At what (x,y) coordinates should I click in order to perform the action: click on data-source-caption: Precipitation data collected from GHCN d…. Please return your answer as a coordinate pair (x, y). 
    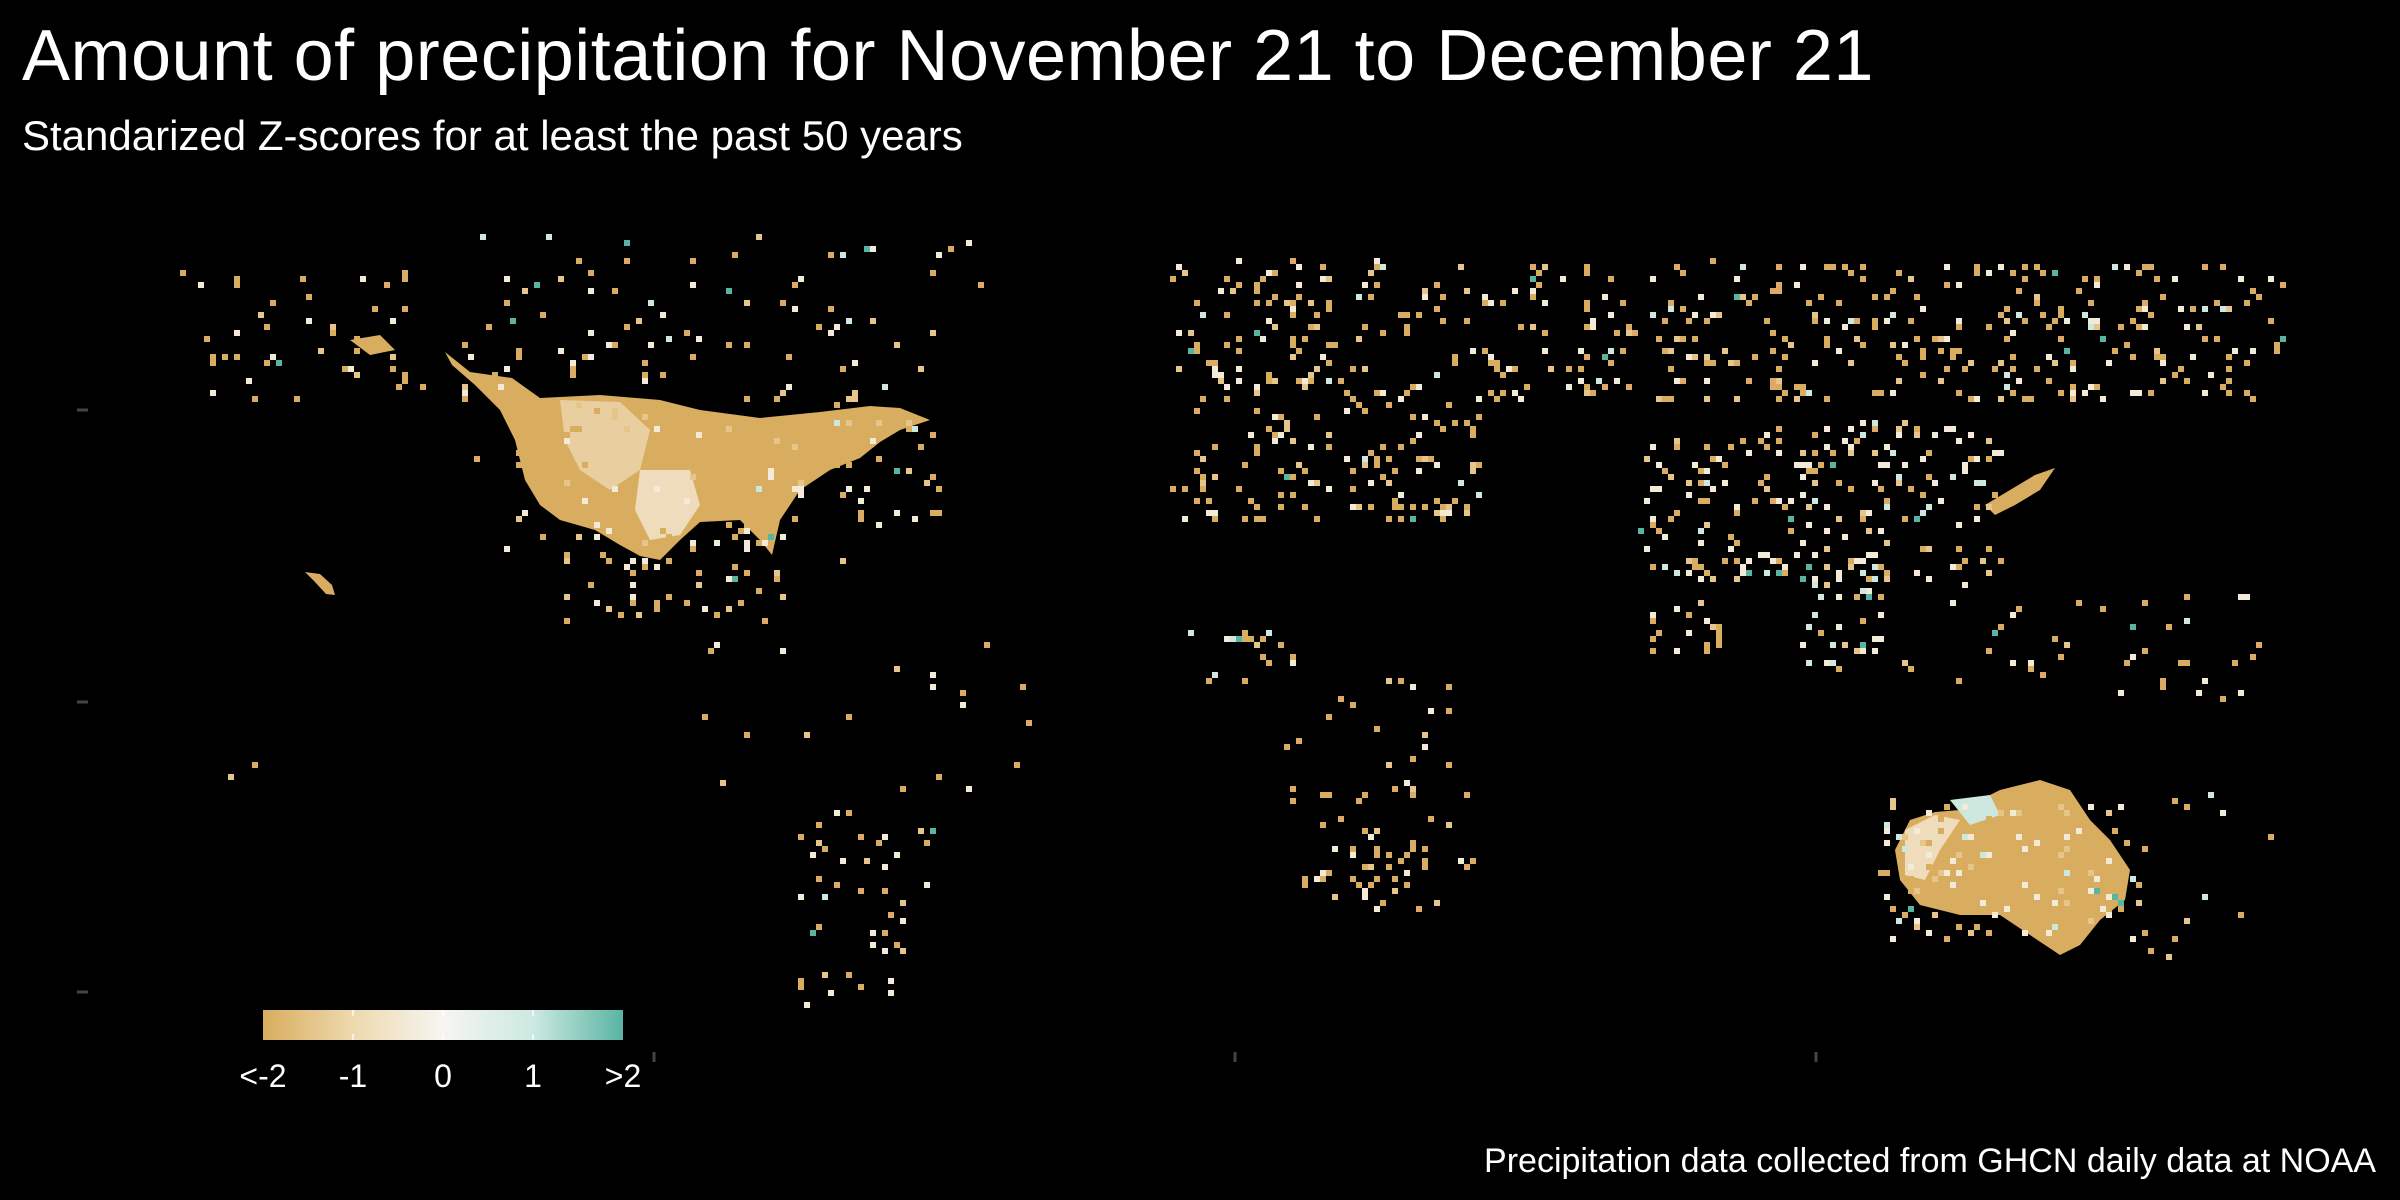
    Looking at the image, I should click on (1930, 1161).